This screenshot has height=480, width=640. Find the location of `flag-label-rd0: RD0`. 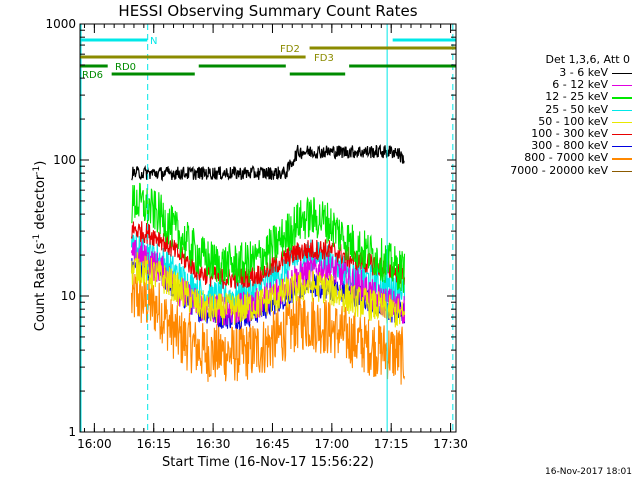

flag-label-rd0: RD0 is located at coordinates (125, 67).